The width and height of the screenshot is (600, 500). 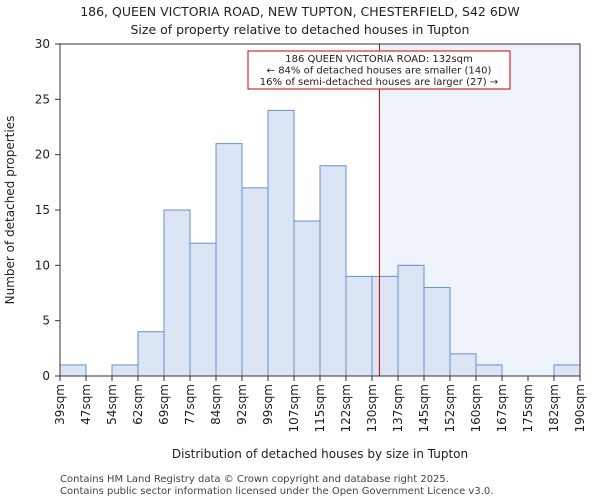 I want to click on x-tick-label: 145sqm, so click(x=424, y=408).